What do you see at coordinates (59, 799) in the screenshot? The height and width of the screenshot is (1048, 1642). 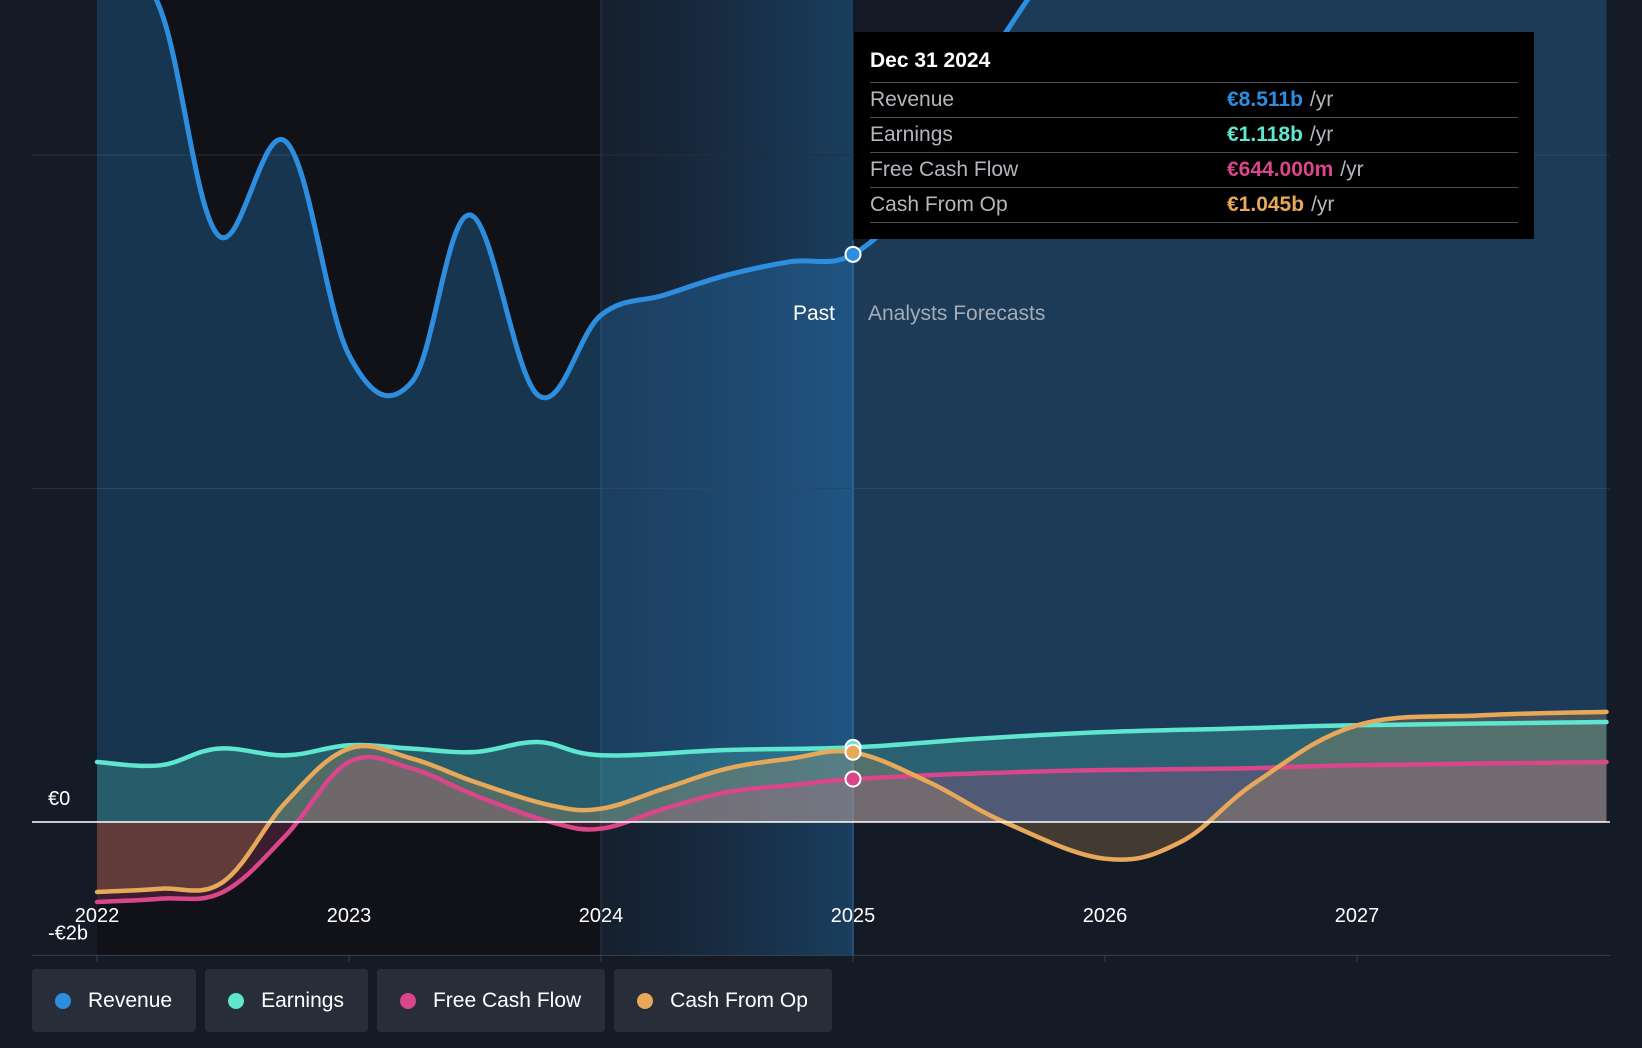 I see `y-axis-label: €0` at bounding box center [59, 799].